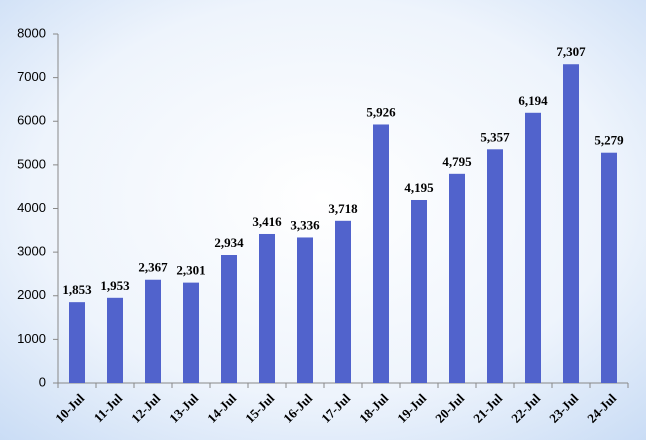 The height and width of the screenshot is (440, 646). Describe the element at coordinates (42, 381) in the screenshot. I see `y-tick-label: 0` at that location.